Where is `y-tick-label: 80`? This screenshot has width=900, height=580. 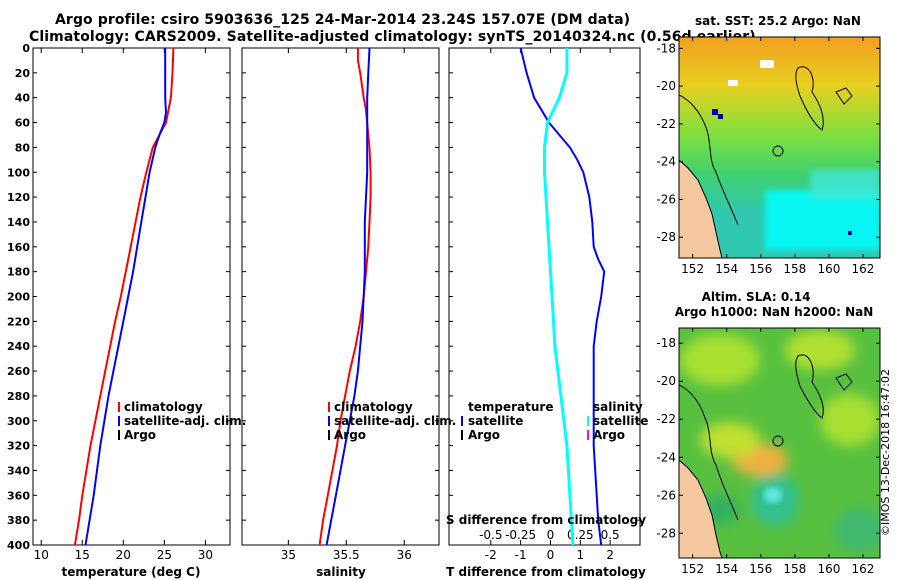 y-tick-label: 80 is located at coordinates (23, 147).